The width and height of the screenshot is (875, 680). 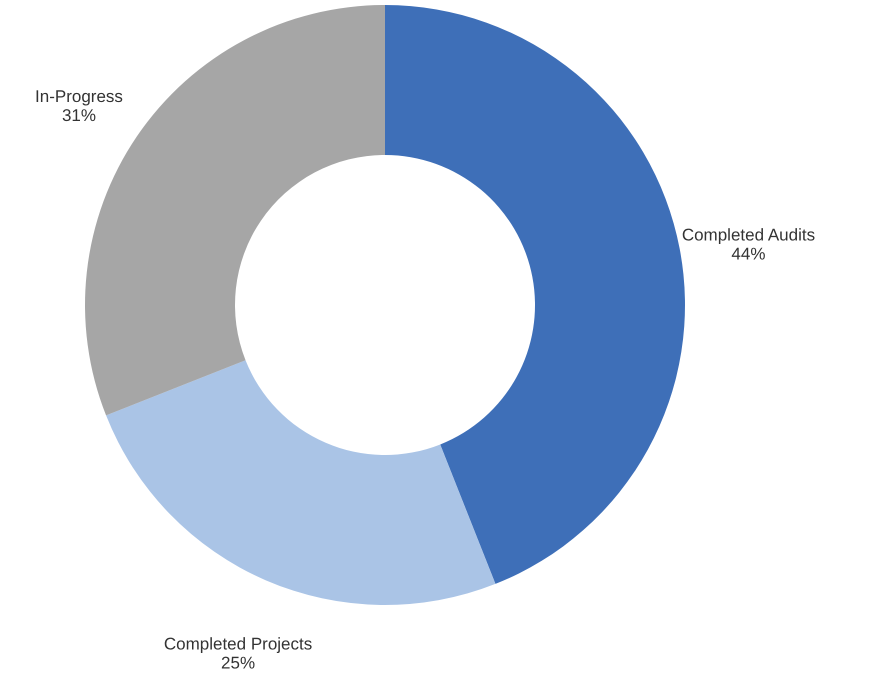 What do you see at coordinates (748, 254) in the screenshot?
I see `data-label: 44%` at bounding box center [748, 254].